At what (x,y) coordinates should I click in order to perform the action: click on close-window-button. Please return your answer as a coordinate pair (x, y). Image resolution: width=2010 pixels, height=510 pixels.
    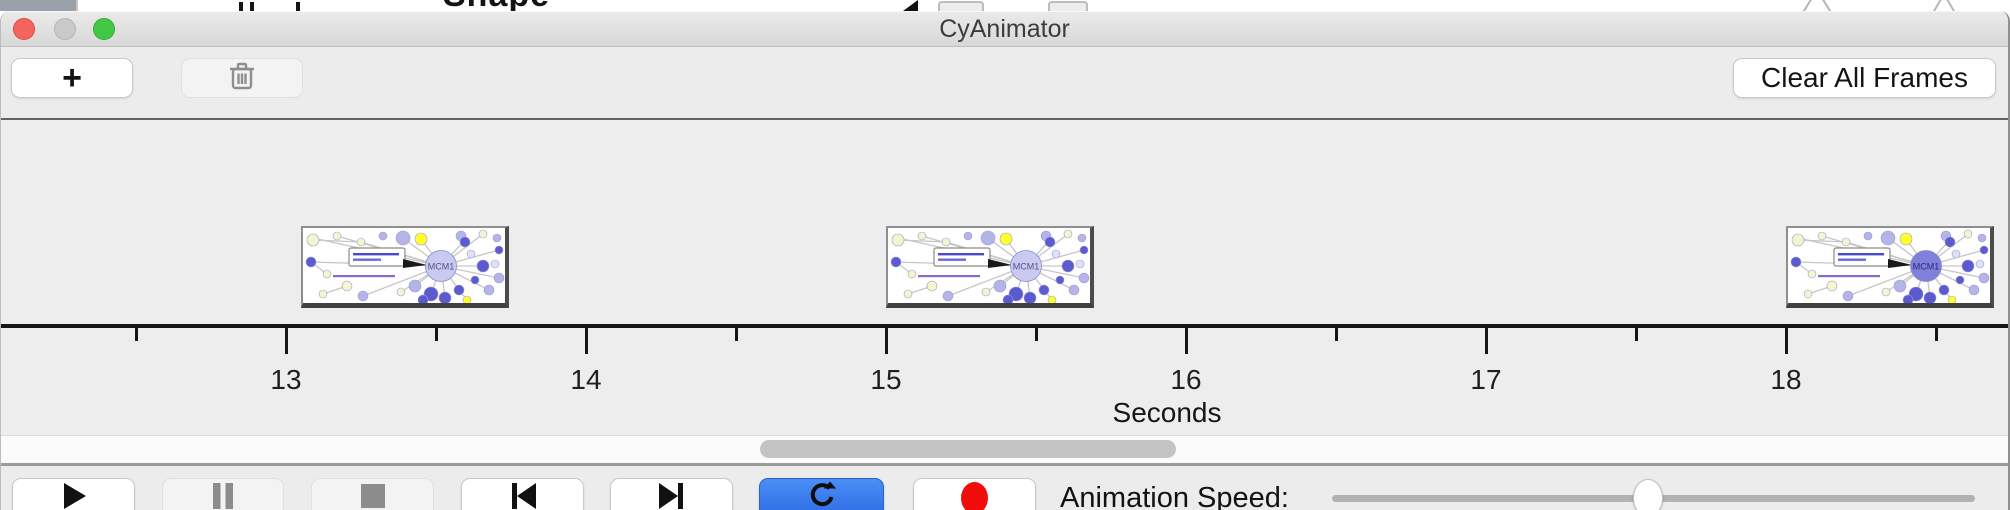
    Looking at the image, I should click on (24, 29).